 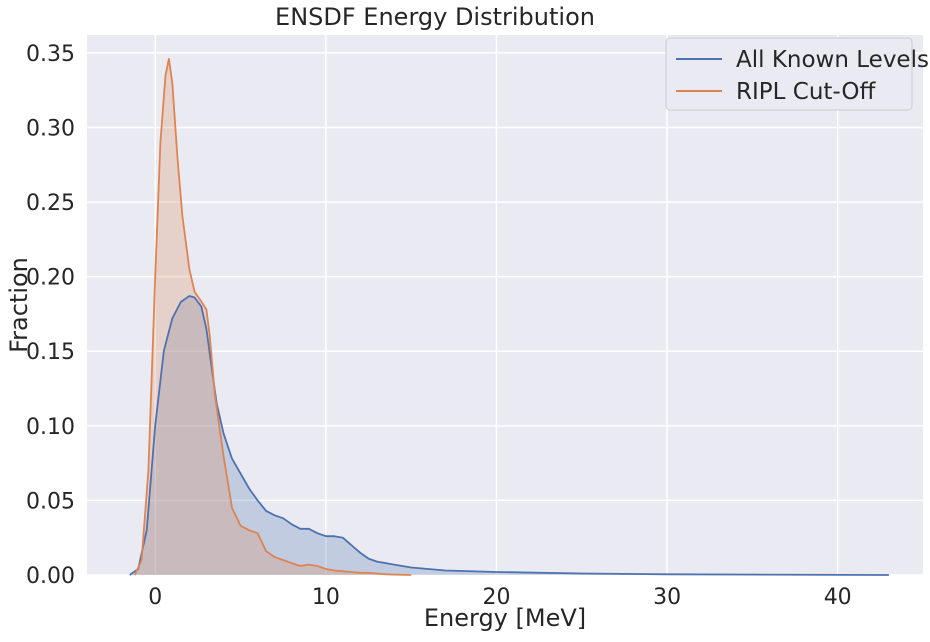 I want to click on y-tick-label: 0.30, so click(x=50, y=128).